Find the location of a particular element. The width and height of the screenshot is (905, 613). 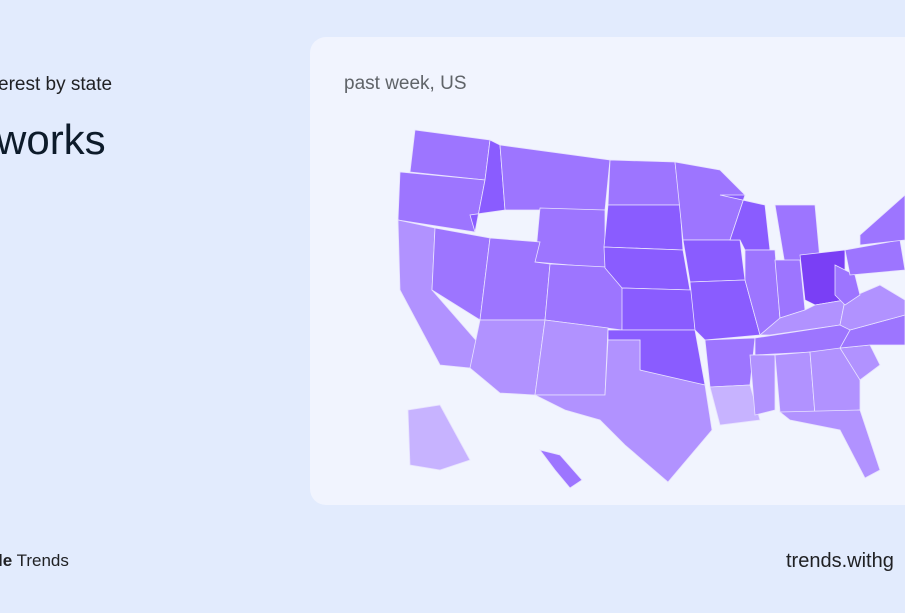

state-nm is located at coordinates (571, 357).